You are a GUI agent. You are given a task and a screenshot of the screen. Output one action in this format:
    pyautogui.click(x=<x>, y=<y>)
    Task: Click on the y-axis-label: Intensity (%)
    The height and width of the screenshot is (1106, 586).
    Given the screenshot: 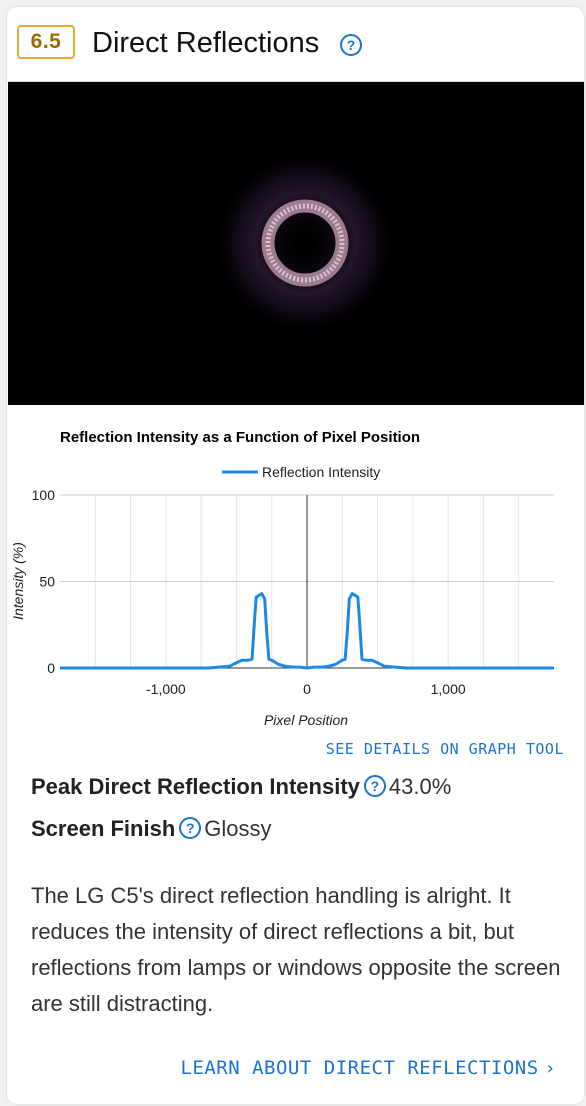 What is the action you would take?
    pyautogui.click(x=18, y=581)
    